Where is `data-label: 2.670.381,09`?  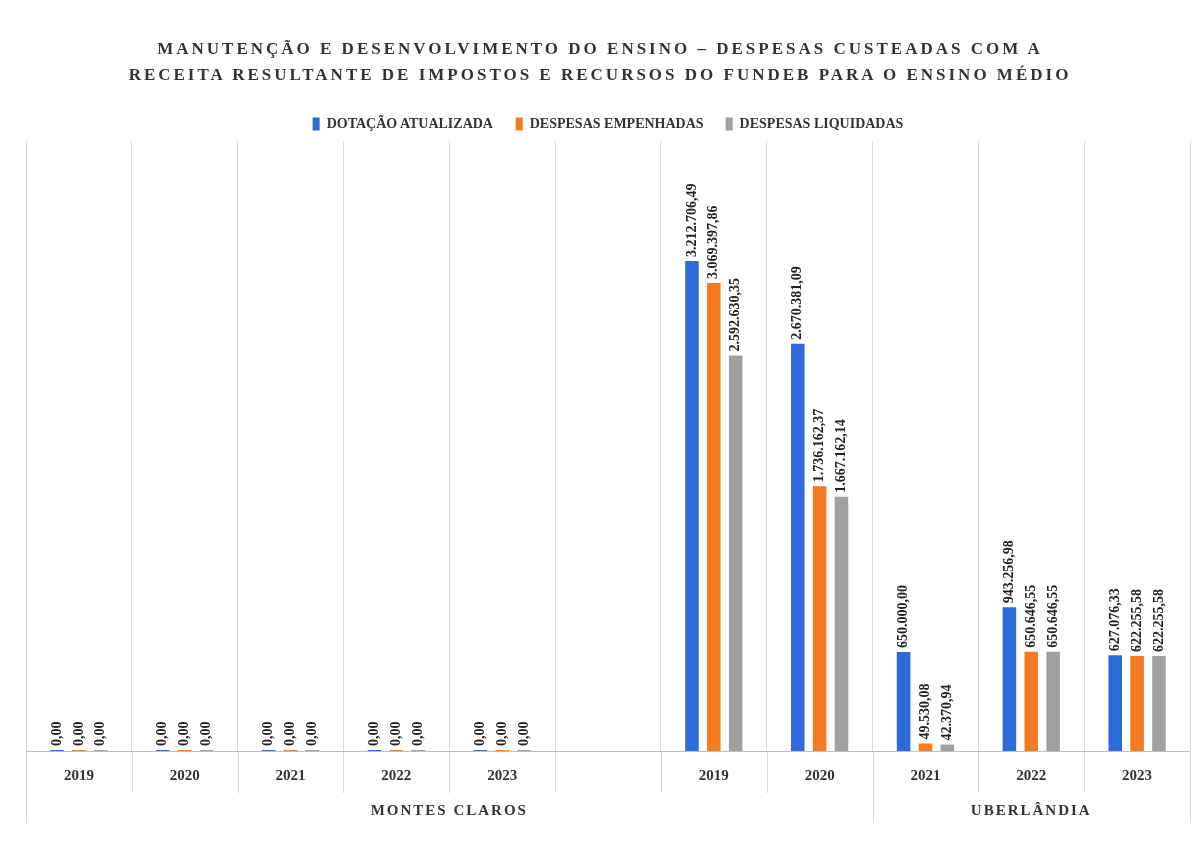
data-label: 2.670.381,09 is located at coordinates (797, 303).